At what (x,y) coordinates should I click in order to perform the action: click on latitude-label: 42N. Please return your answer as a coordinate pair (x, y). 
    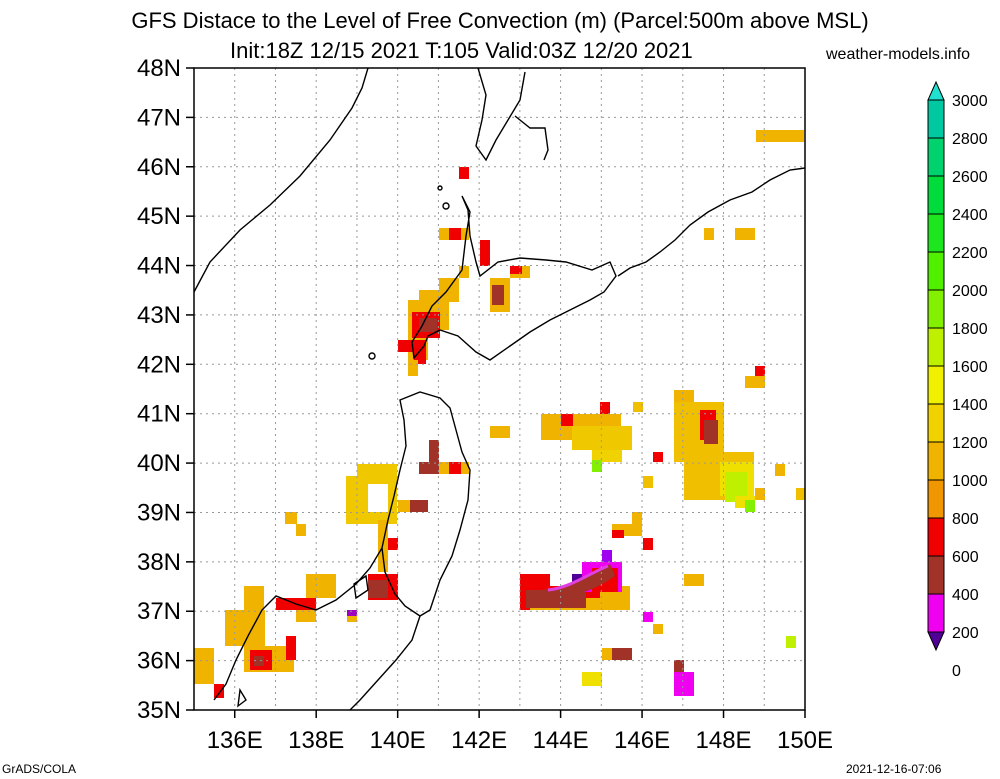
    Looking at the image, I should click on (159, 364).